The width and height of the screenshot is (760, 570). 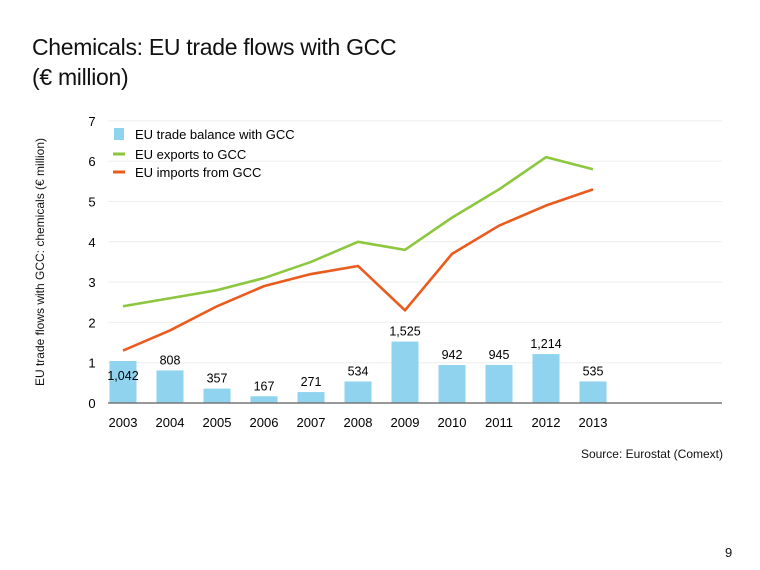 I want to click on y-tick-label: 1, so click(x=91, y=363).